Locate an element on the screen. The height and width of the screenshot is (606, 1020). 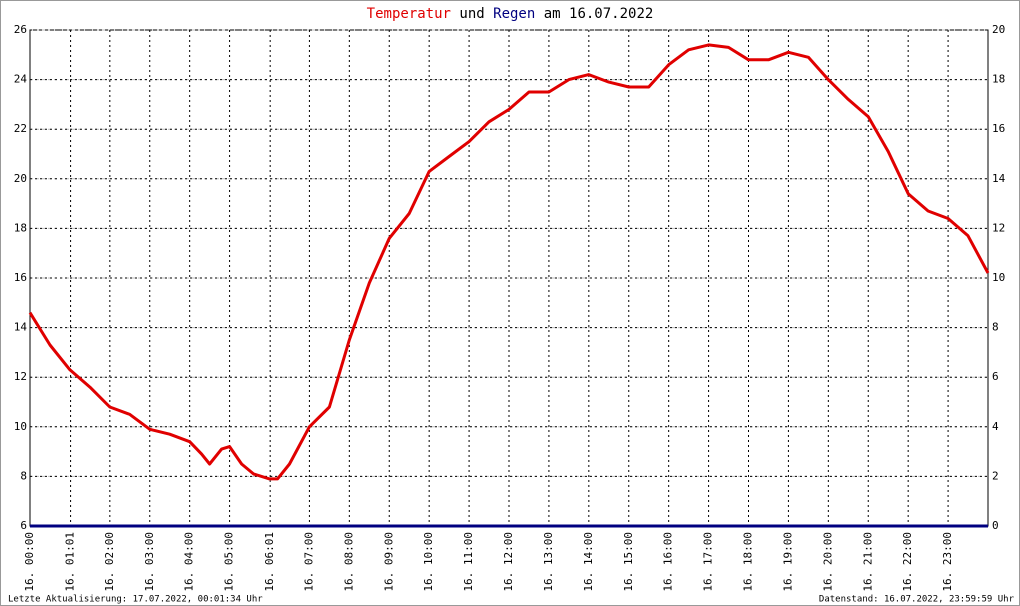
x-tick-label: 16. 00:00 is located at coordinates (29, 562).